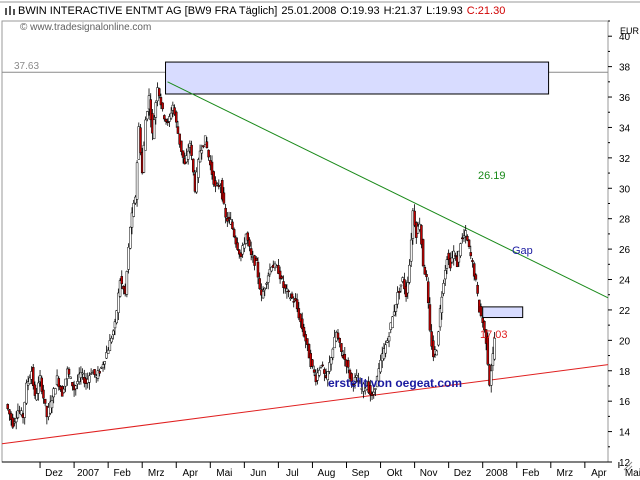 The image size is (640, 480). I want to click on gap-label: Gap, so click(522, 251).